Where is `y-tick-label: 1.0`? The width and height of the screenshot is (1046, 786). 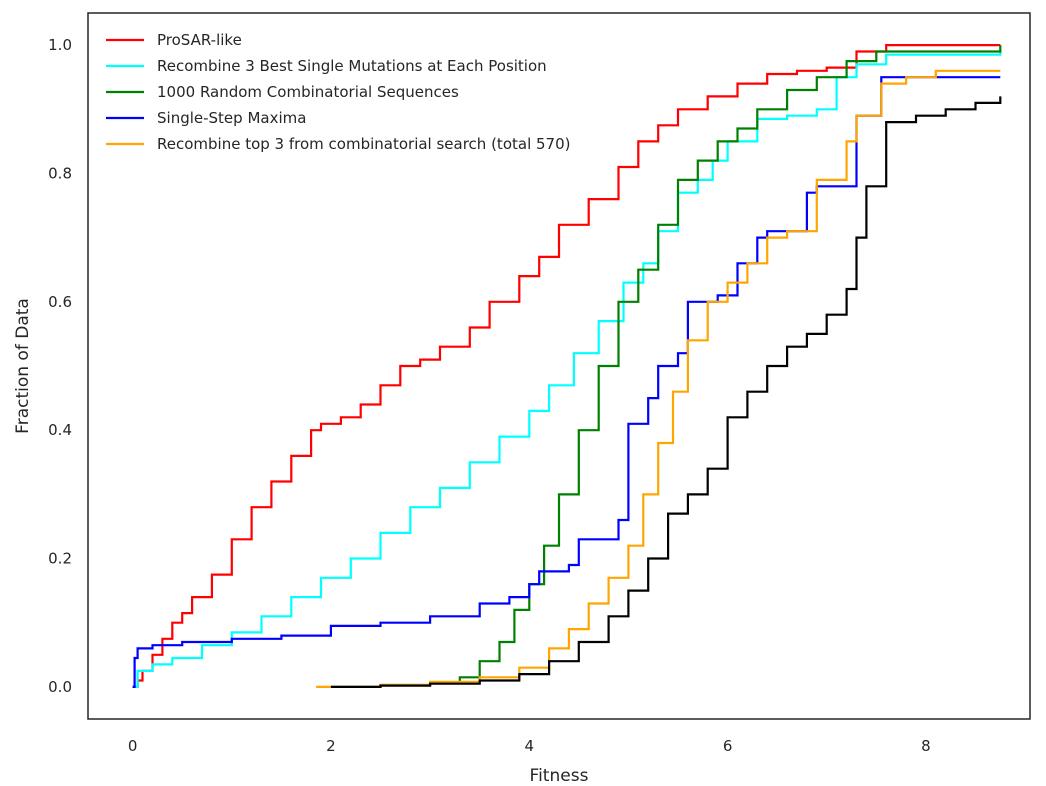
y-tick-label: 1.0 is located at coordinates (60, 45).